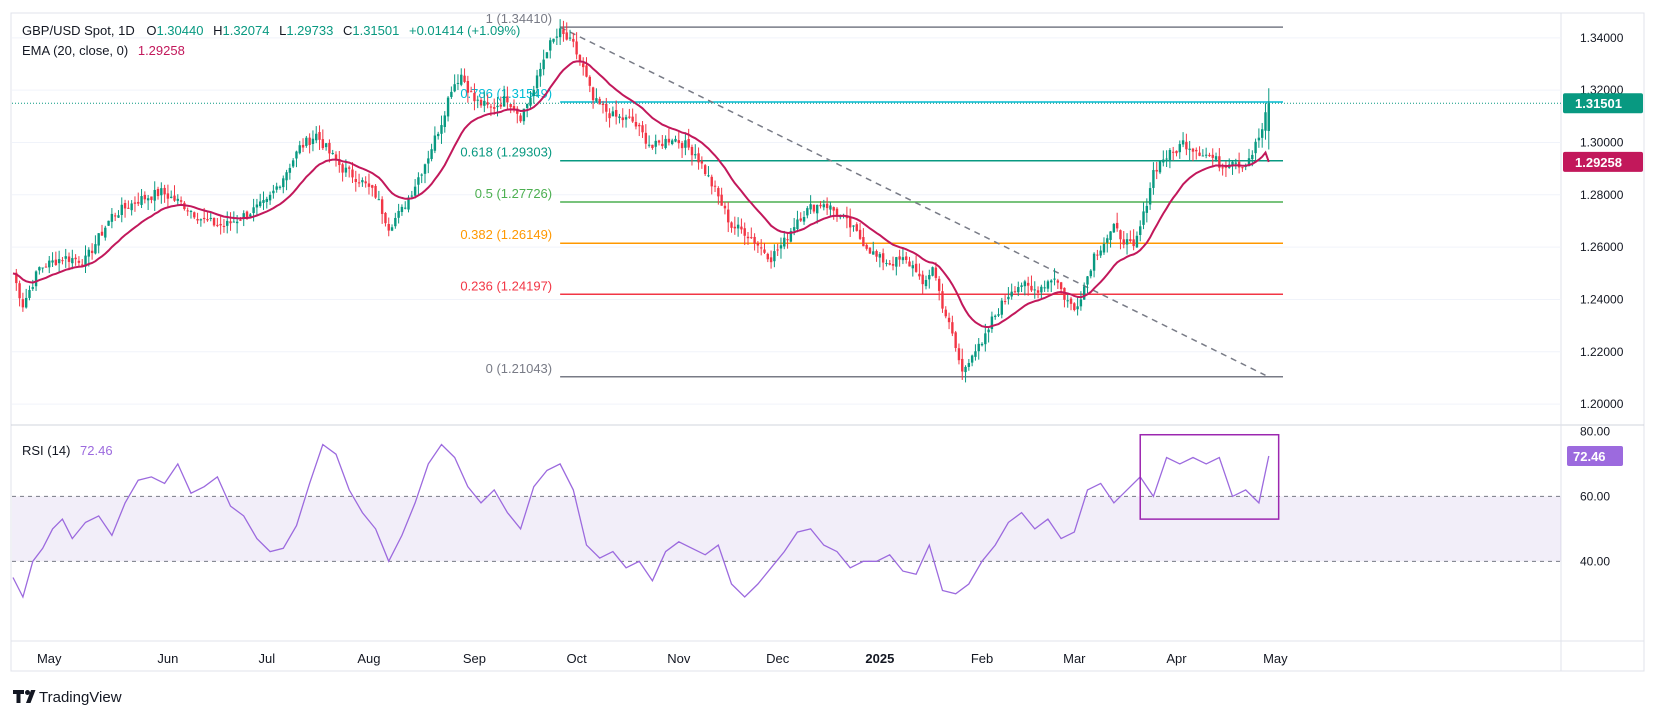  Describe the element at coordinates (506, 152) in the screenshot. I see `fib-level-label: 0.618 (1.29303)` at that location.